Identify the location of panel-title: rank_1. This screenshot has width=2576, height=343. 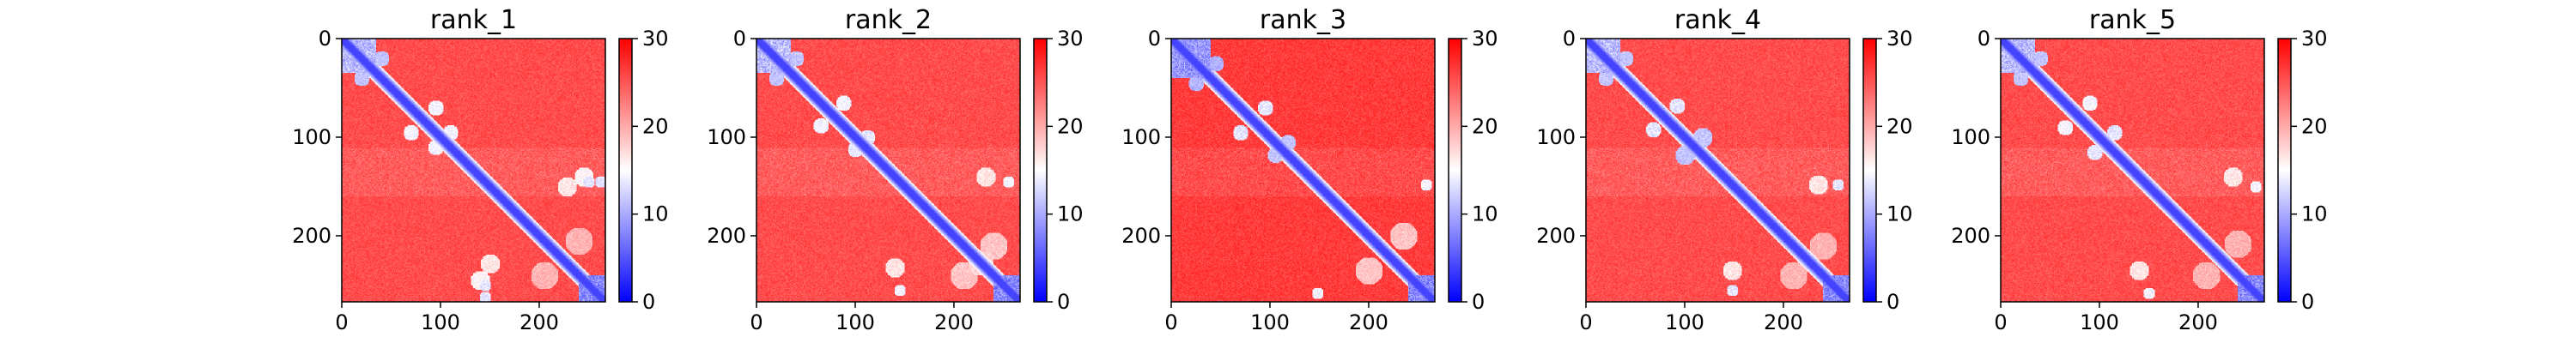
(474, 20).